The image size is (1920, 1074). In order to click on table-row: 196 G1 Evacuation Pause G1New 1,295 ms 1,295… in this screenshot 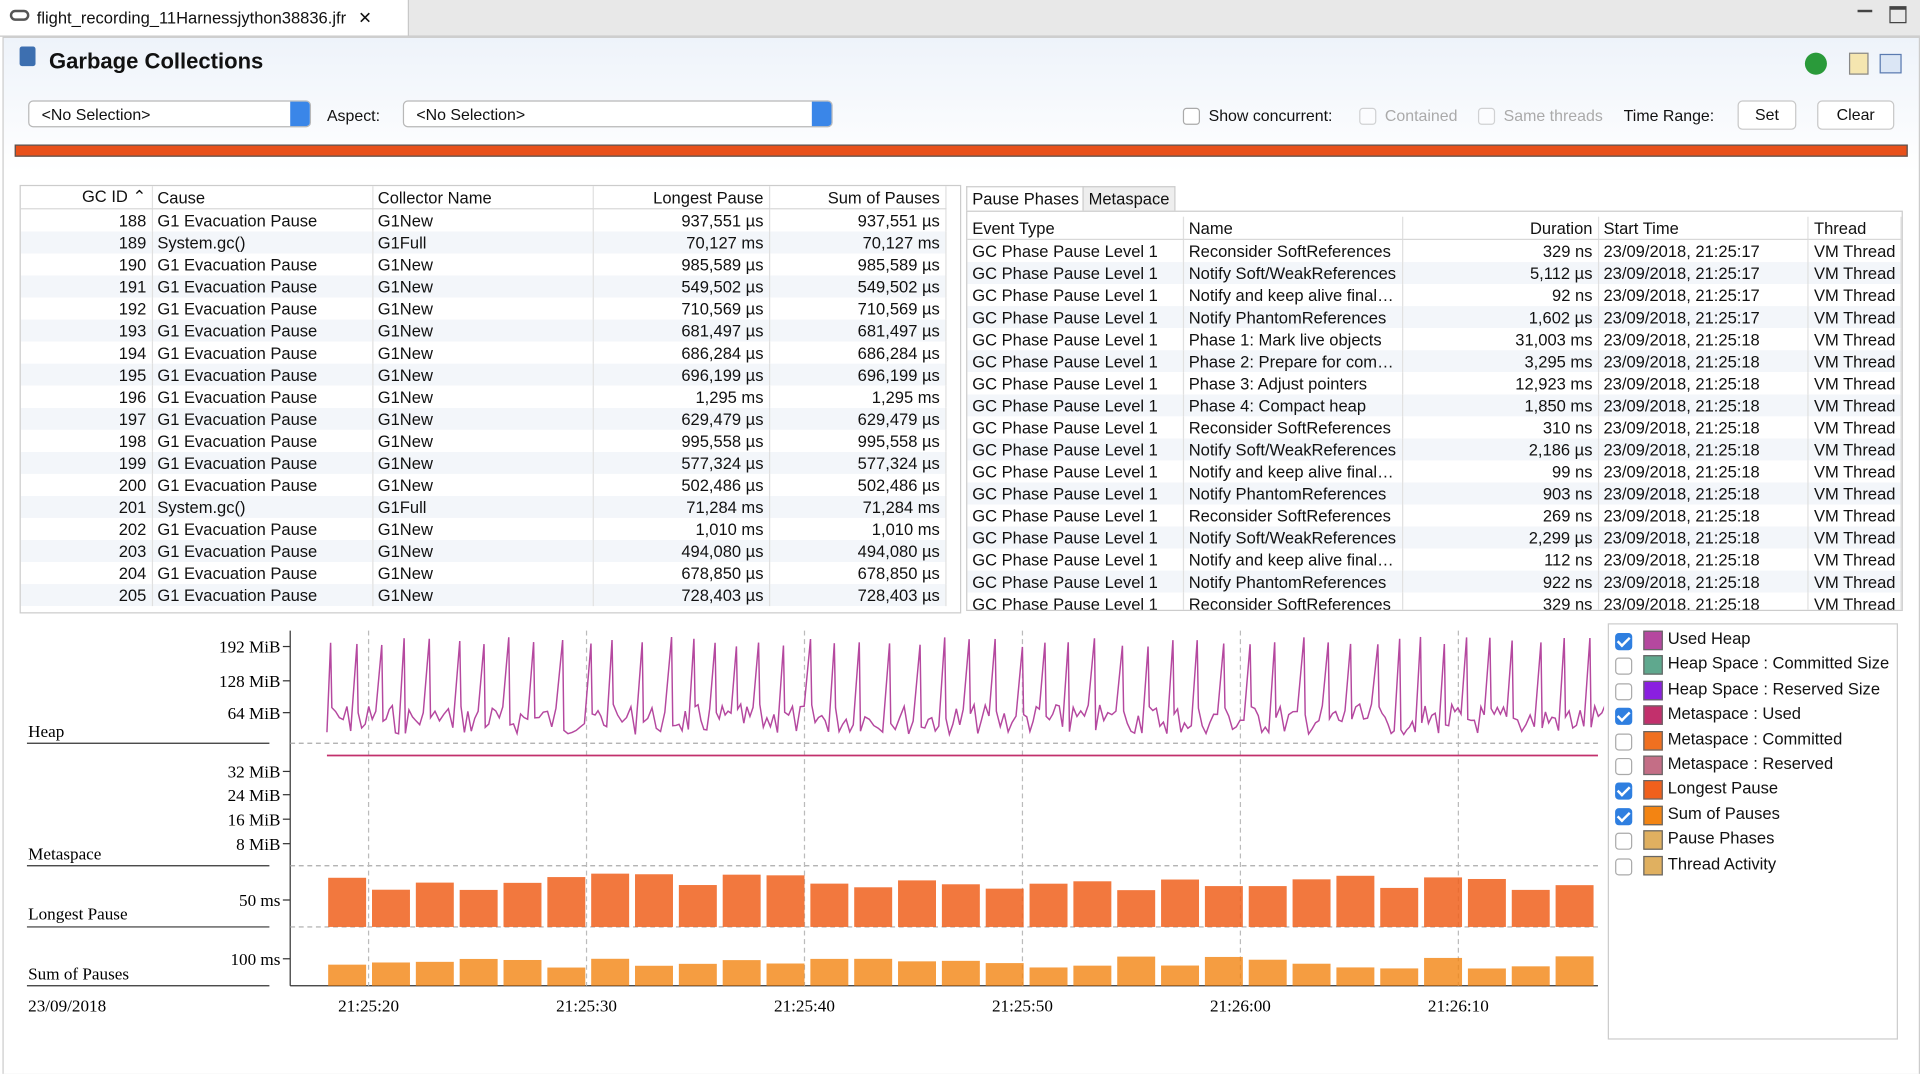, I will do `click(483, 396)`.